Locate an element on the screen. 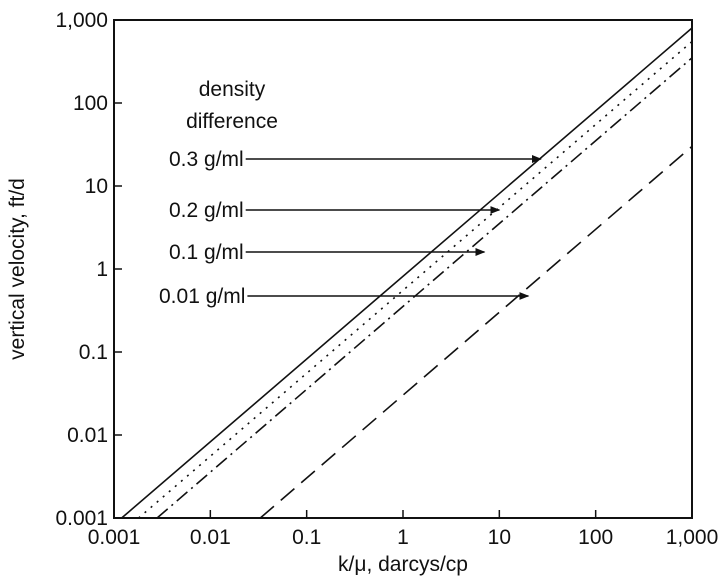 This screenshot has height=577, width=728. y-tick-label: 0.001 is located at coordinates (81, 518).